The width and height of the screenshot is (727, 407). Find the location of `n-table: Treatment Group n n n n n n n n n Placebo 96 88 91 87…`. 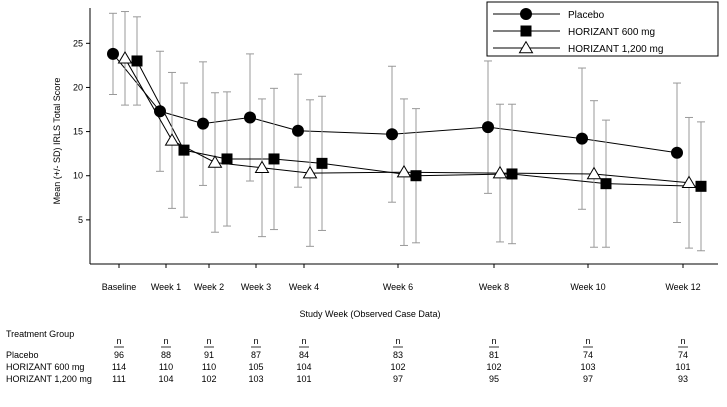

n-table: Treatment Group n n n n n n n n n Placebo 96 88 91 87… is located at coordinates (348, 356).